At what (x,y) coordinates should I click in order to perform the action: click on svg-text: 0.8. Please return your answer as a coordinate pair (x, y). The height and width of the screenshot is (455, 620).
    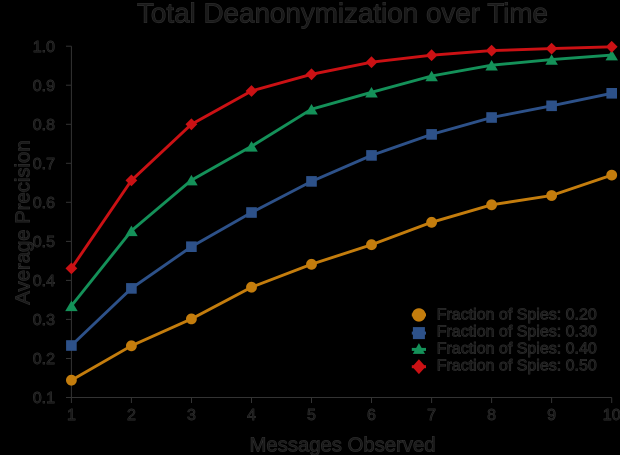
    Looking at the image, I should click on (44, 125).